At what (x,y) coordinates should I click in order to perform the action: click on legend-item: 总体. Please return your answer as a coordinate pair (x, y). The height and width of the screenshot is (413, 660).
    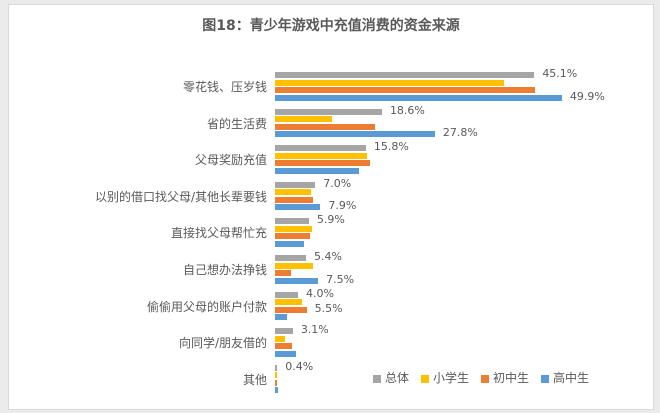
    Looking at the image, I should click on (391, 377).